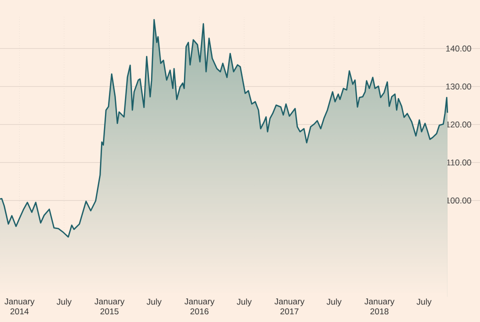 The width and height of the screenshot is (480, 322). Describe the element at coordinates (19, 306) in the screenshot. I see `x-tick-label: January 2014` at that location.